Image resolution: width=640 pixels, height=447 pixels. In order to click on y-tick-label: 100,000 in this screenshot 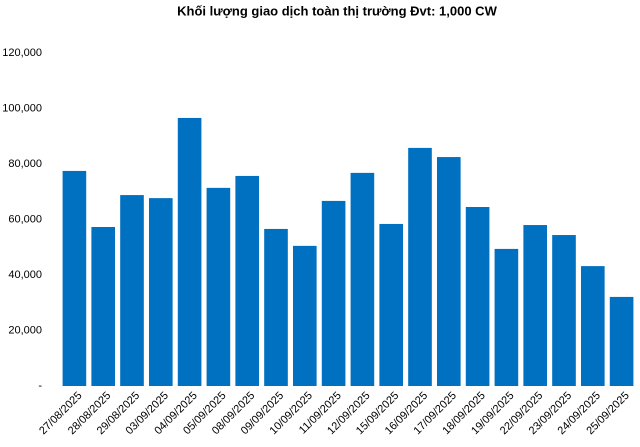, I will do `click(22, 108)`.